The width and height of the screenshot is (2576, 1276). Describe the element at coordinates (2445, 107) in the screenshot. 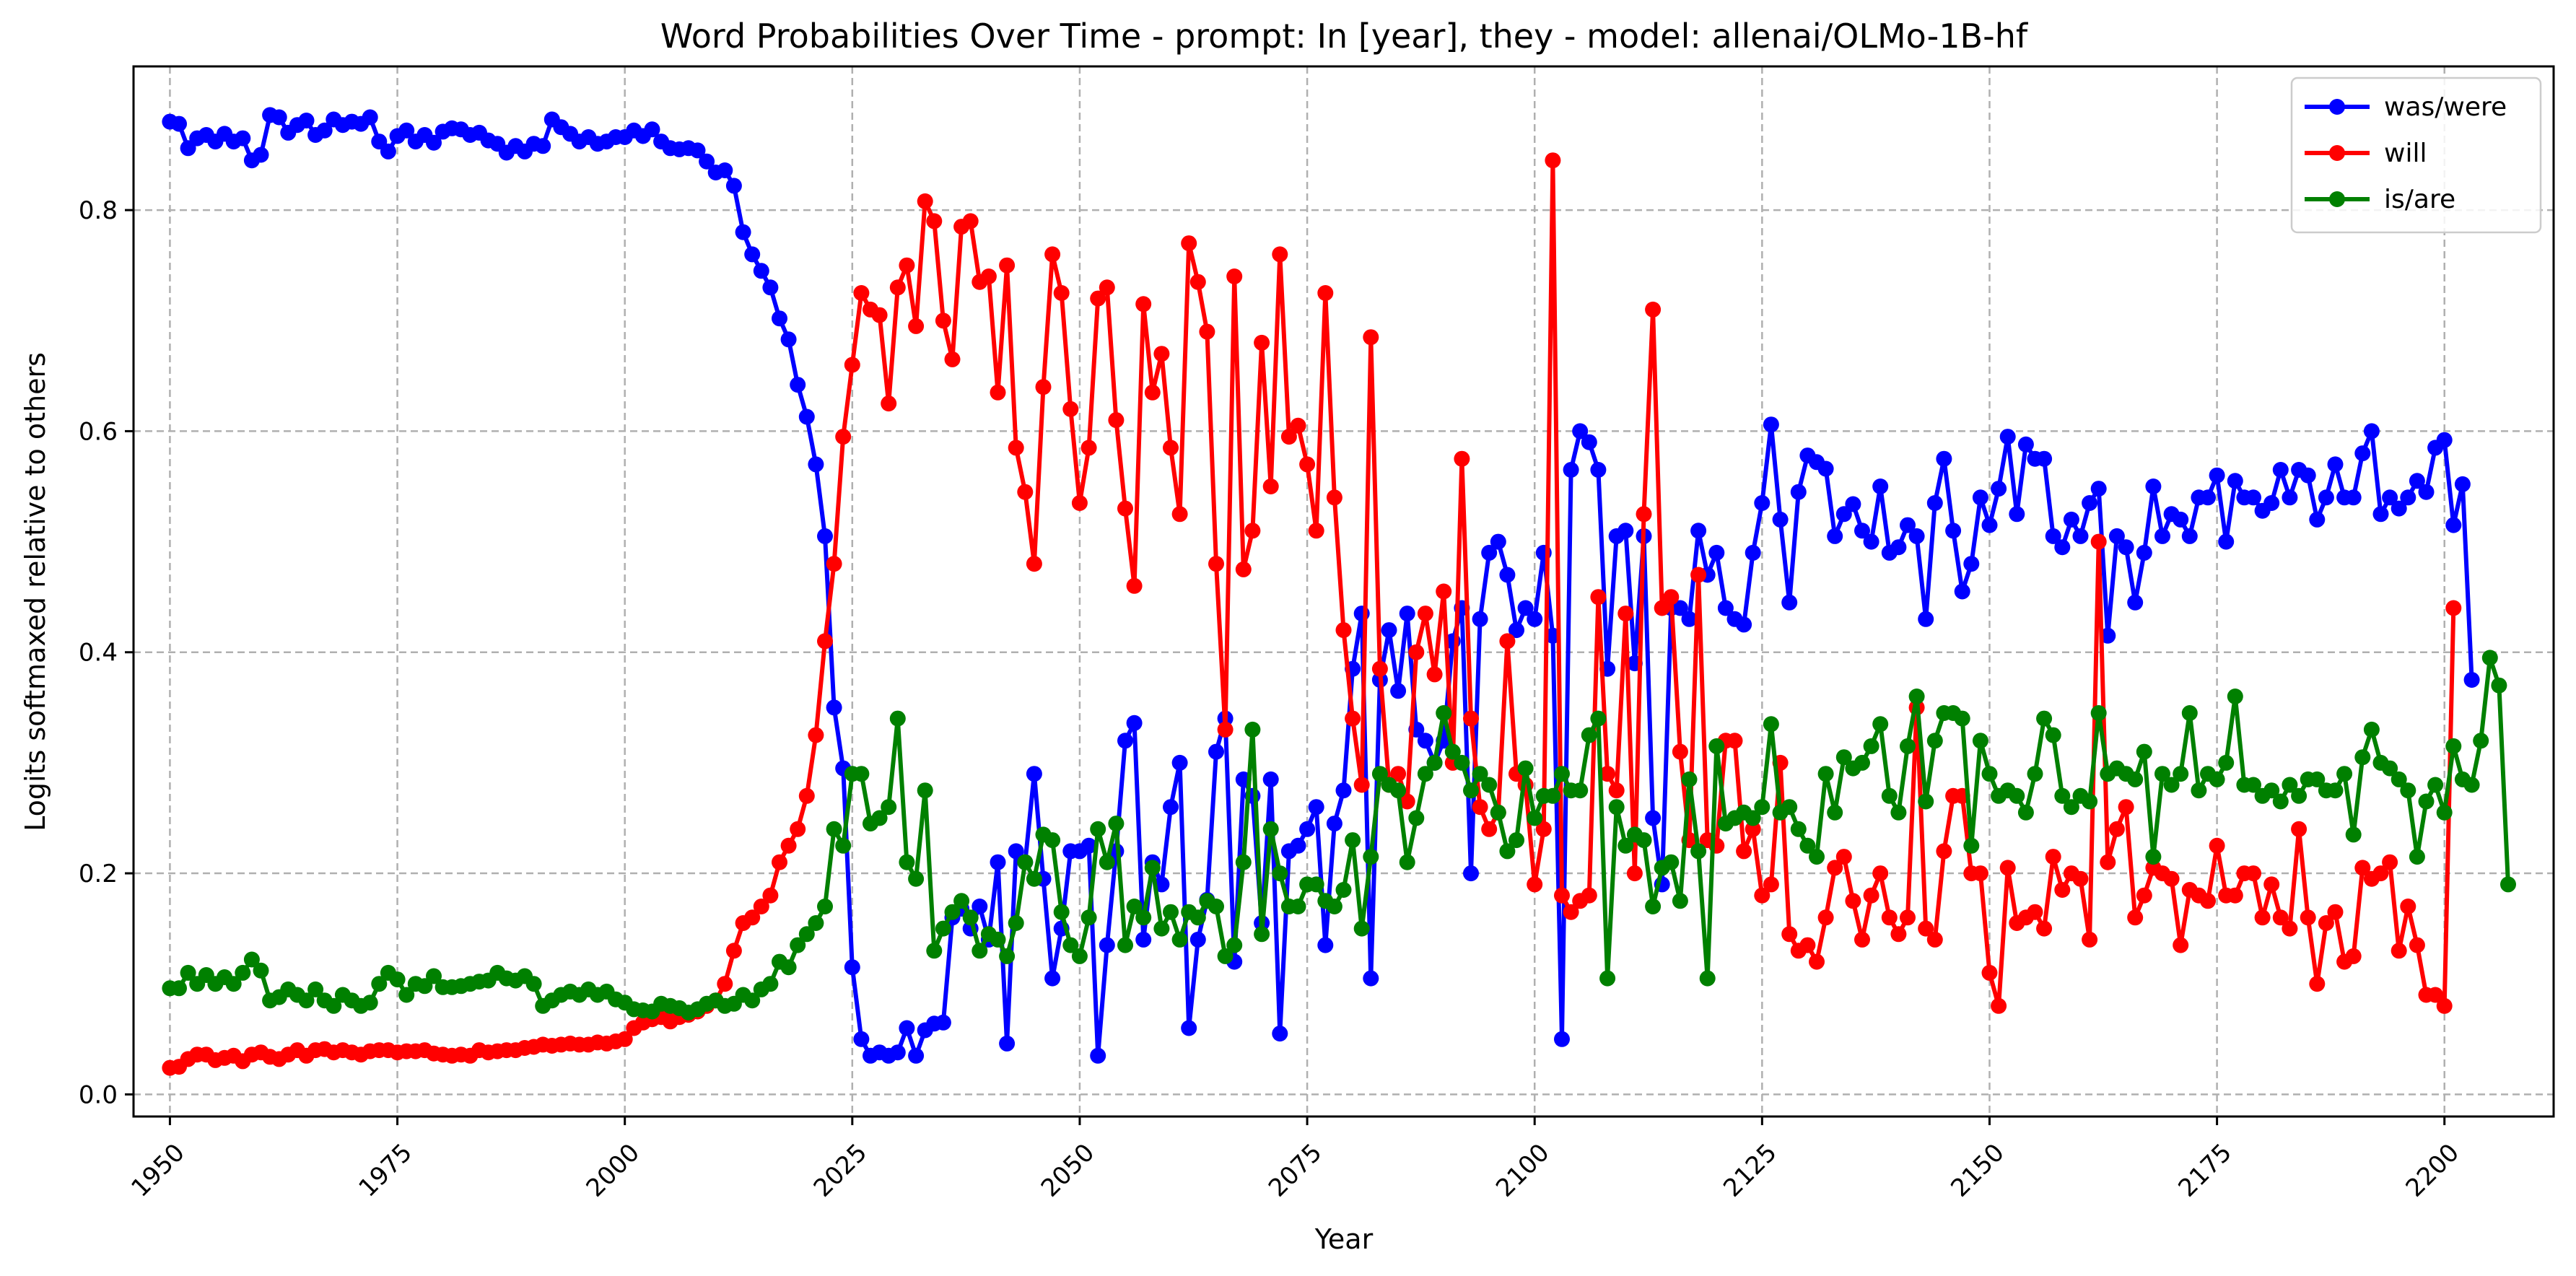

I see `legend-label: was/were` at that location.